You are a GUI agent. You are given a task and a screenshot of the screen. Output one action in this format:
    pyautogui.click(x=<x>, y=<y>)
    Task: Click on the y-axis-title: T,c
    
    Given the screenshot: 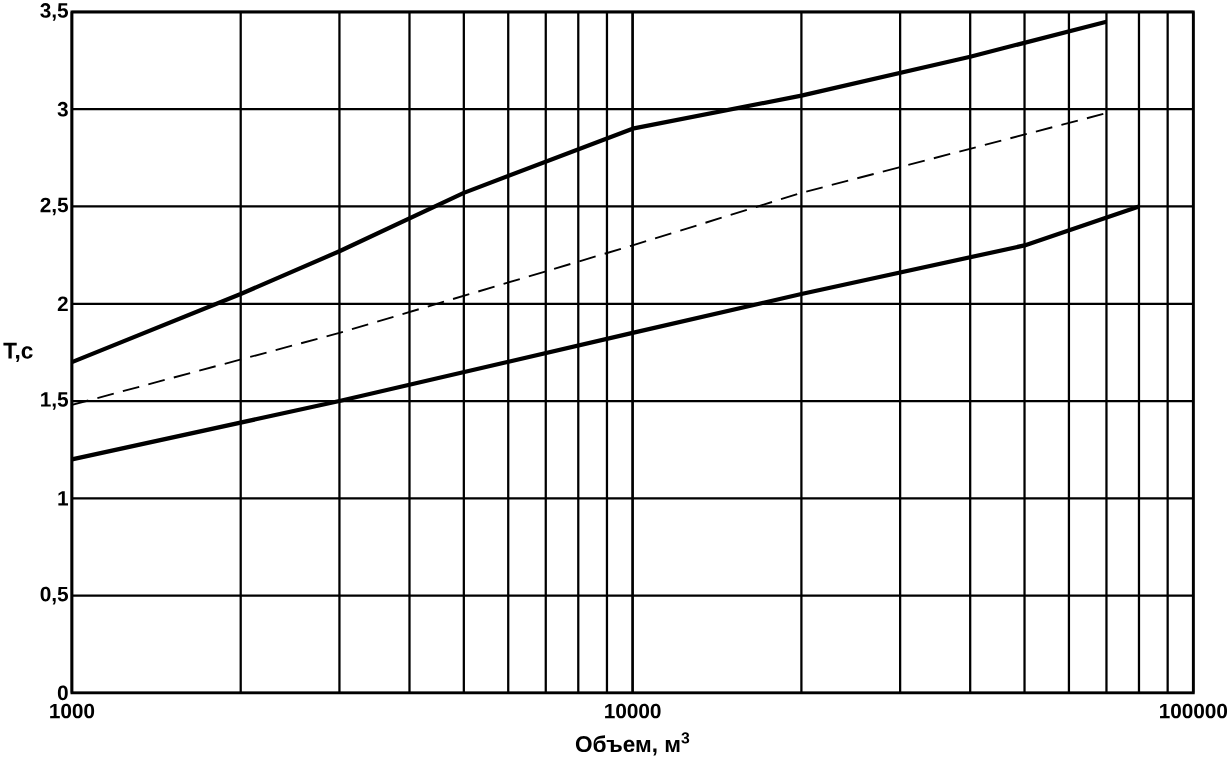 What is the action you would take?
    pyautogui.click(x=18, y=353)
    